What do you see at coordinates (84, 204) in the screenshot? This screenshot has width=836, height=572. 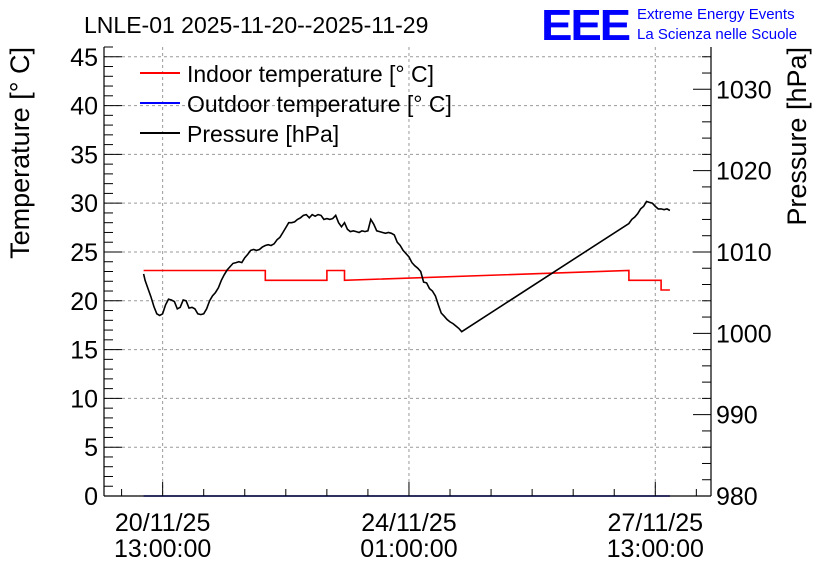 I see `y-tick-label: 30` at bounding box center [84, 204].